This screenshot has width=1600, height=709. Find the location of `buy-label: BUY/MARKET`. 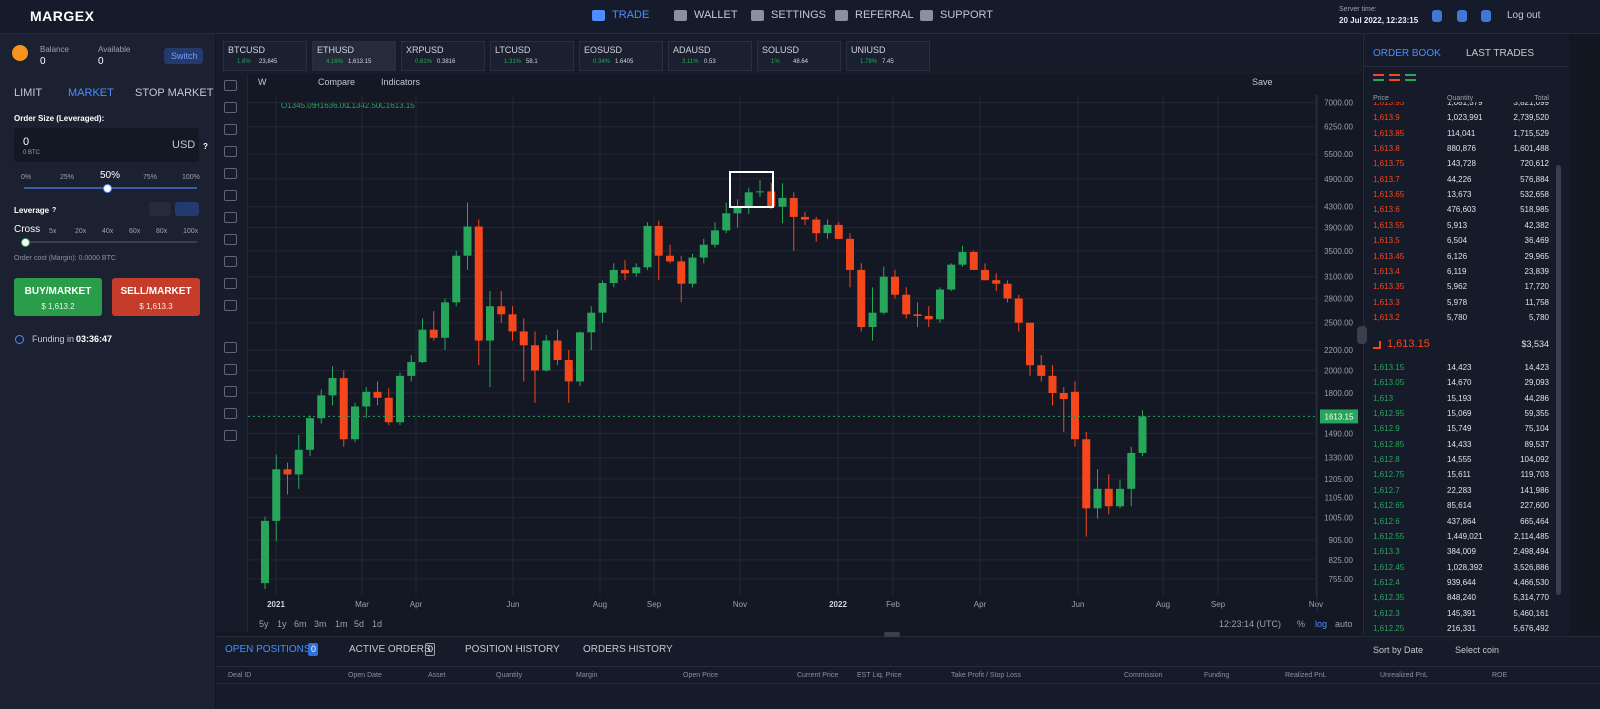

buy-label: BUY/MARKET is located at coordinates (58, 291).